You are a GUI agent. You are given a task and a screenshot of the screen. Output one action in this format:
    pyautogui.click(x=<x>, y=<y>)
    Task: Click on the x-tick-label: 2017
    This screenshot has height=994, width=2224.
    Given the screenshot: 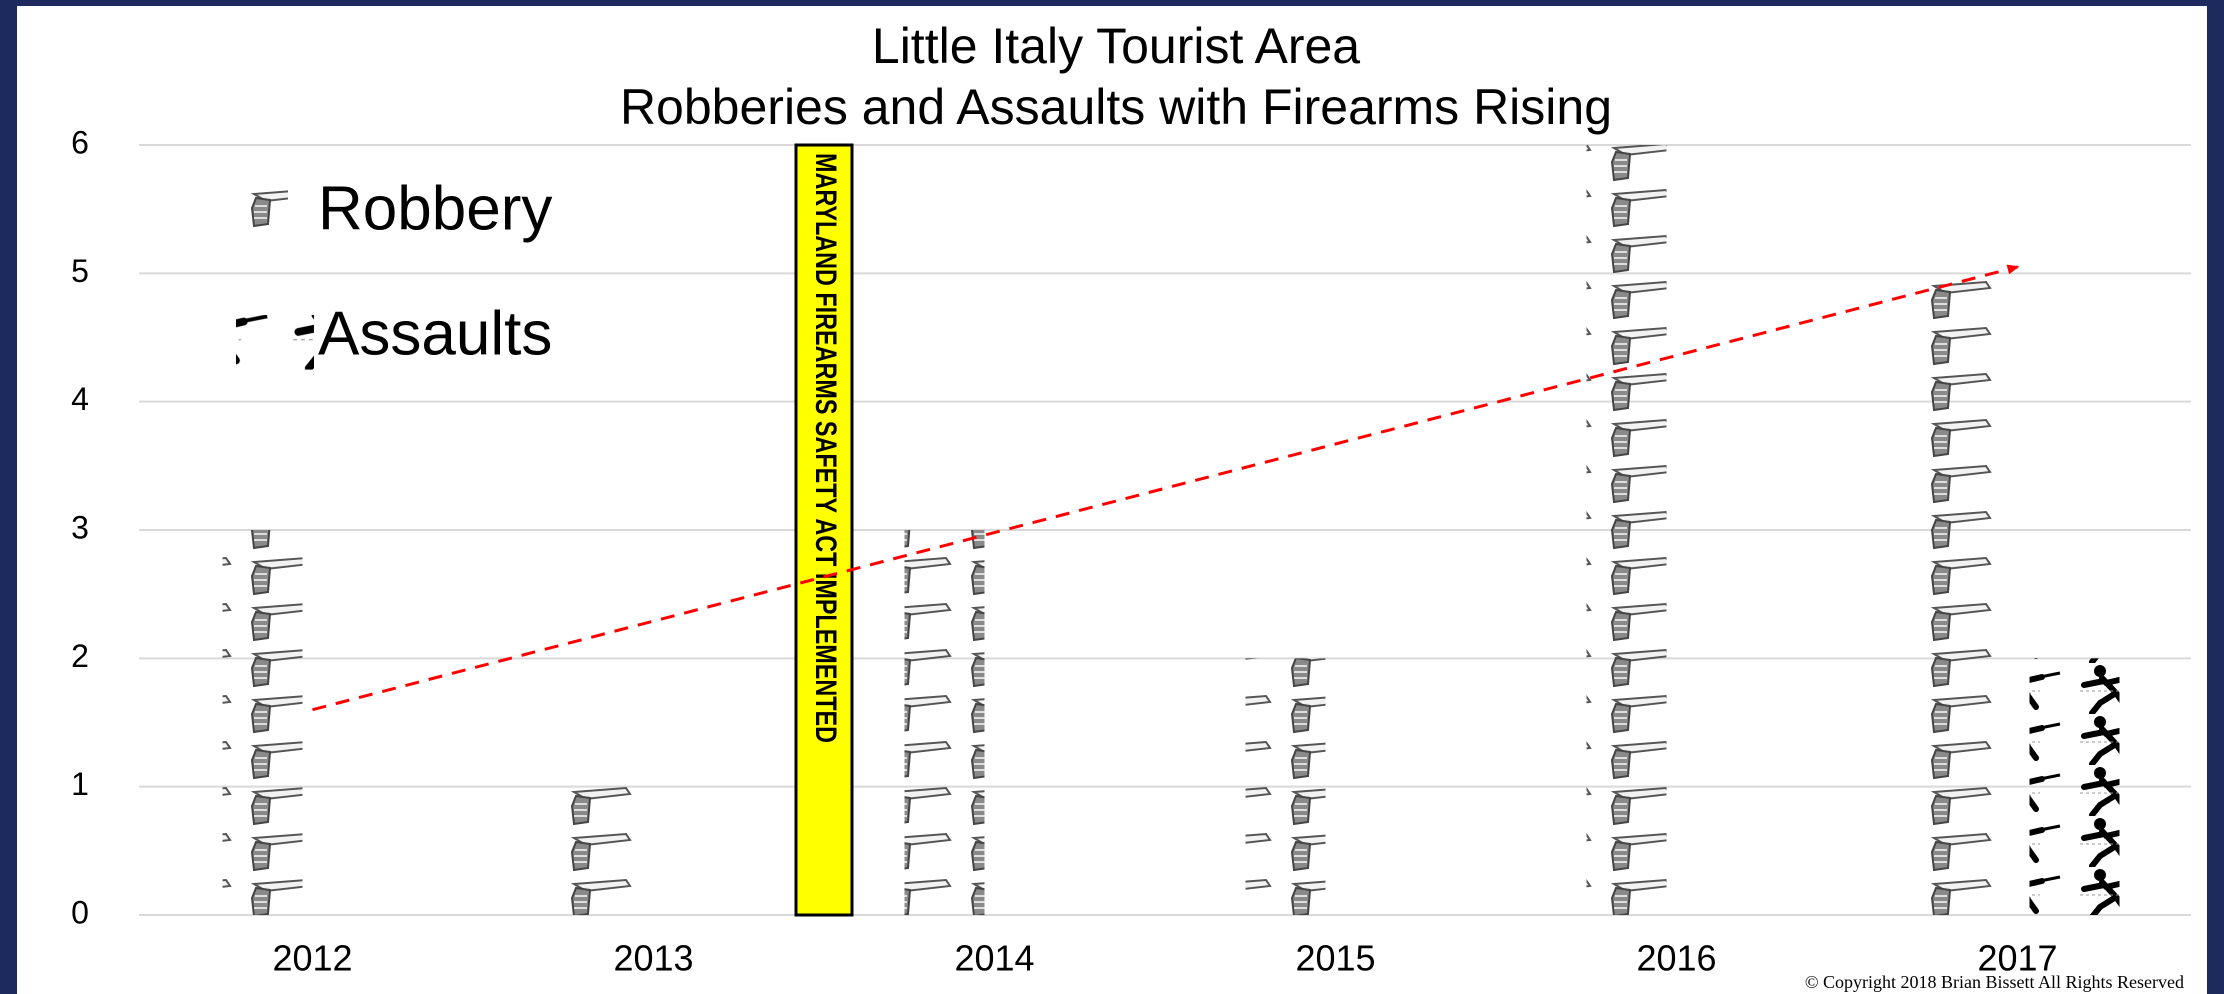 What is the action you would take?
    pyautogui.click(x=2017, y=958)
    